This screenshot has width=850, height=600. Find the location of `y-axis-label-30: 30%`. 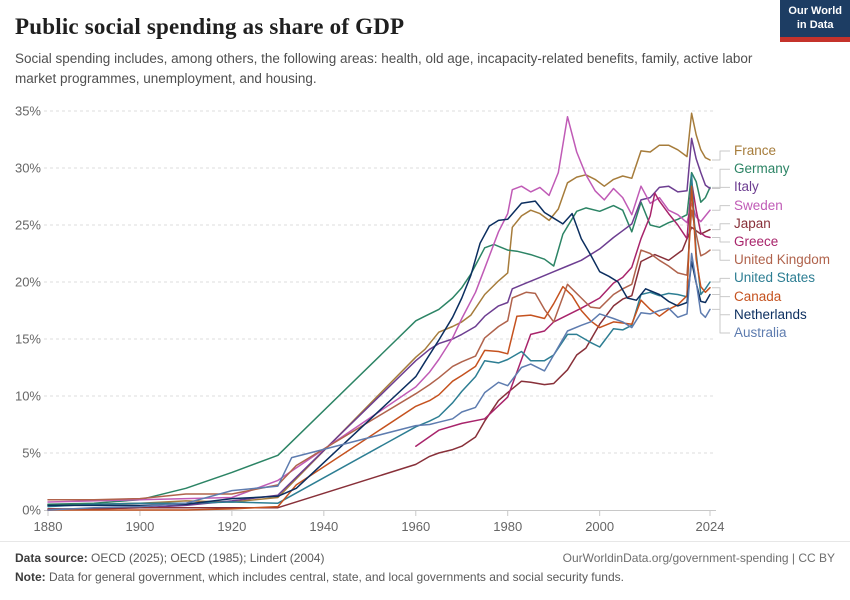

y-axis-label-30: 30% is located at coordinates (28, 168).